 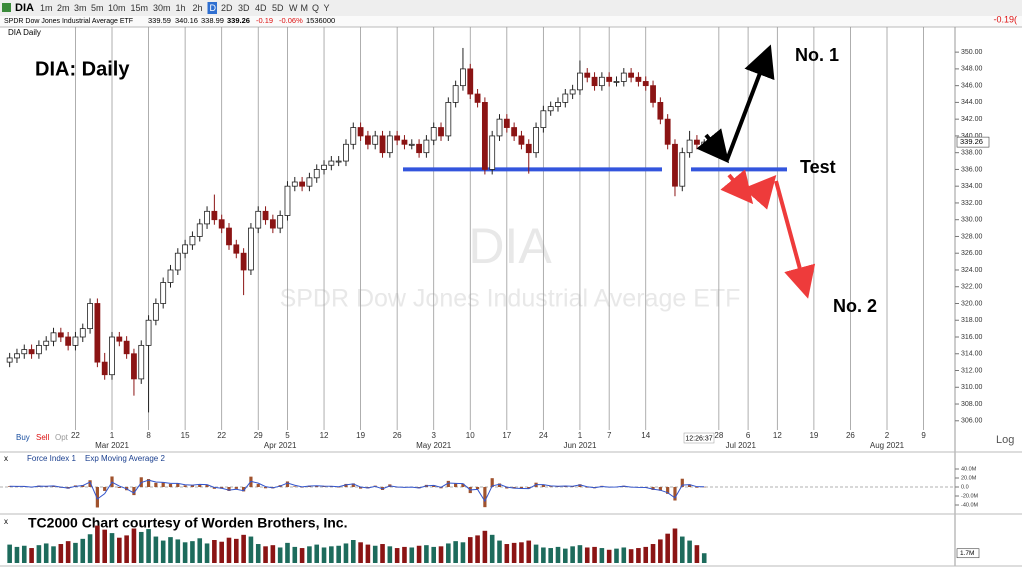 I want to click on y-tick-label: 326.00, so click(x=972, y=253).